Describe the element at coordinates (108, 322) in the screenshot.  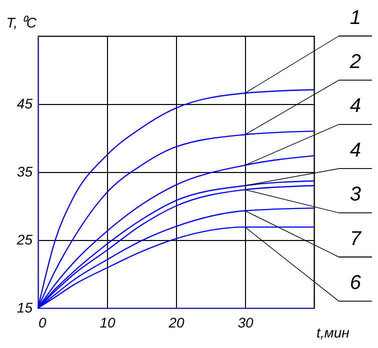
I see `x-tick-label: 10` at that location.